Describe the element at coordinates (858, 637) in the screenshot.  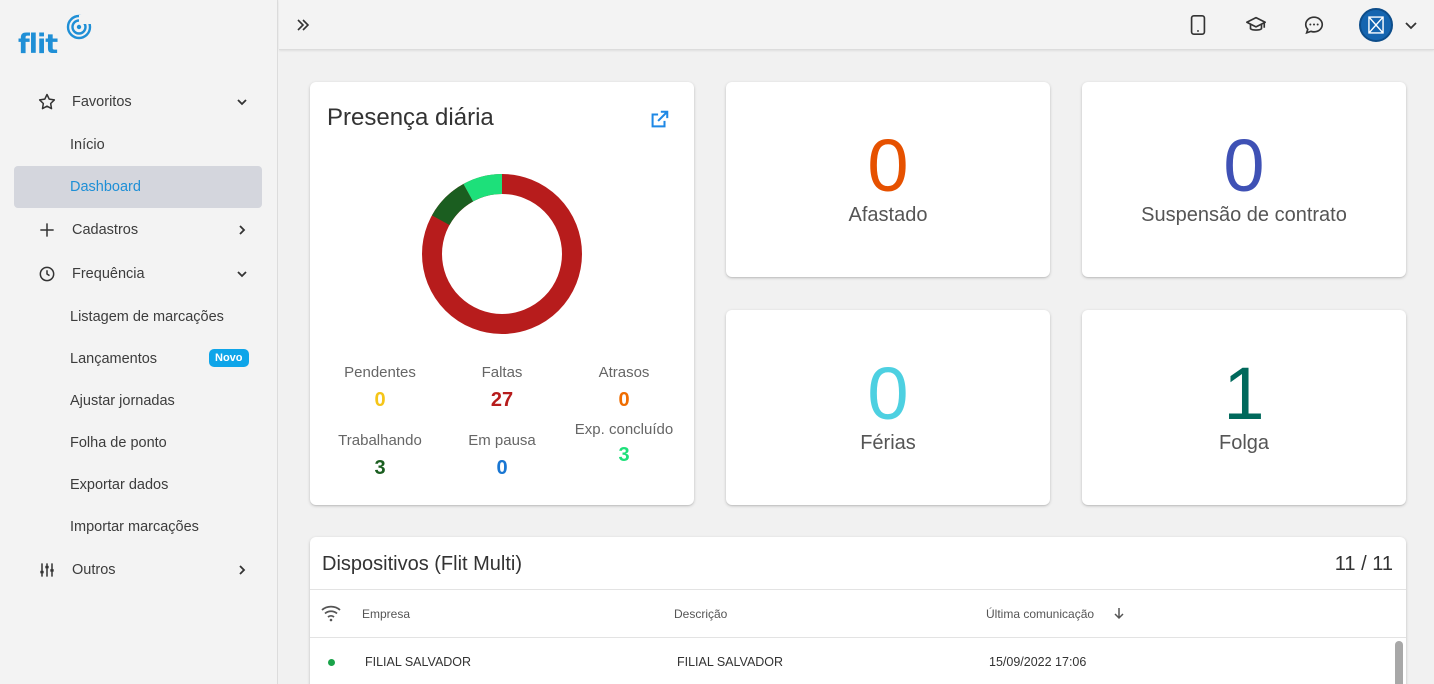
I see `devices-header-divider` at that location.